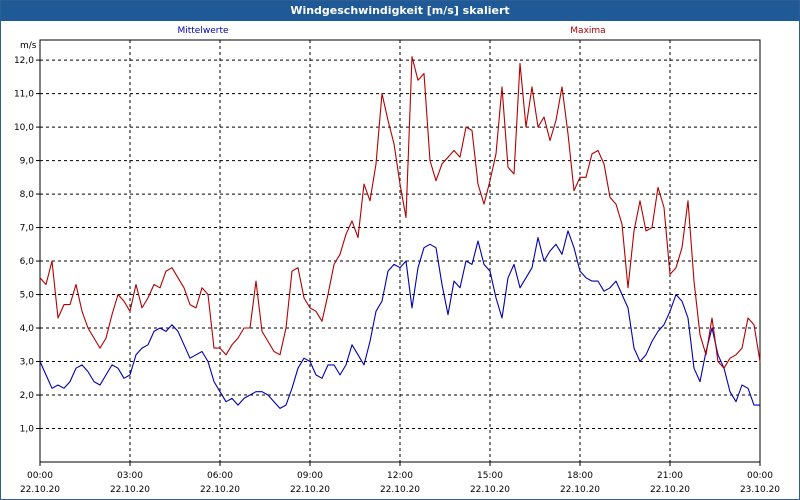 This screenshot has width=800, height=500. I want to click on y-tick-label: 8,0, so click(27, 195).